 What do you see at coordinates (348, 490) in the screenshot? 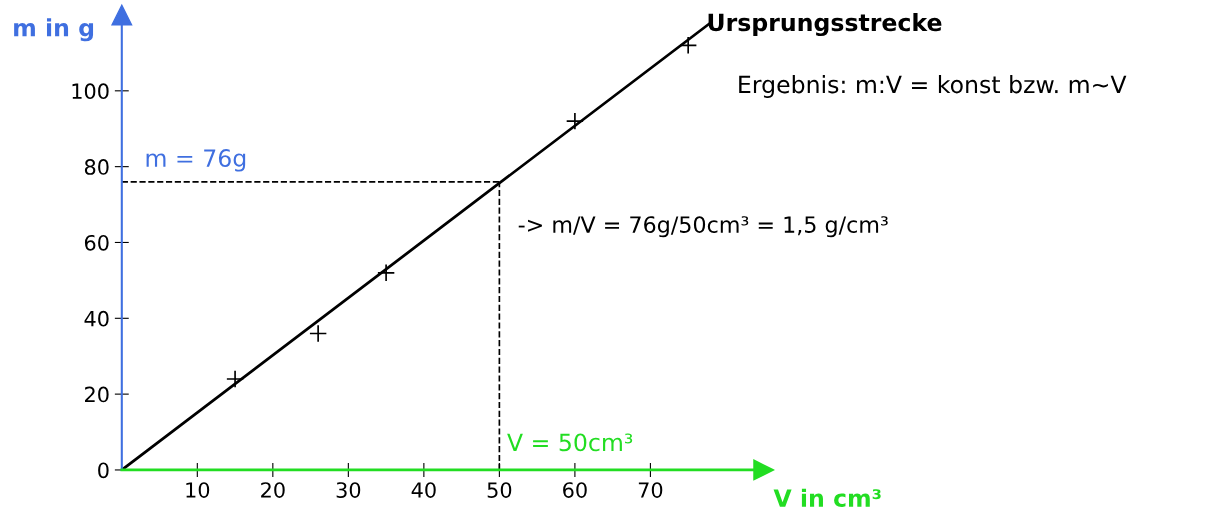
I see `x-tick-label: 30` at bounding box center [348, 490].